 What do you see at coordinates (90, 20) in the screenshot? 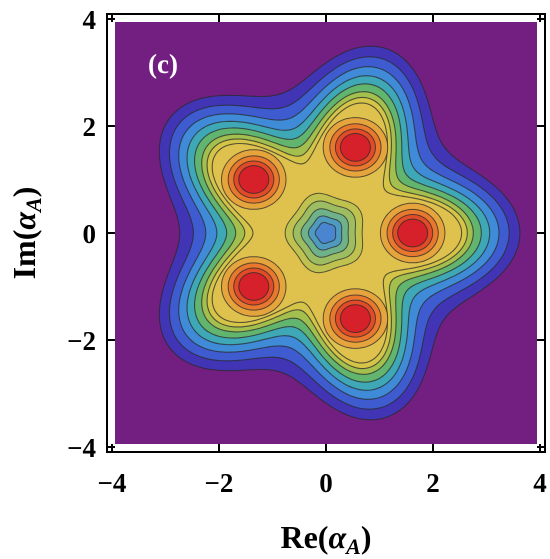
I see `y-tick-label: 4` at bounding box center [90, 20].